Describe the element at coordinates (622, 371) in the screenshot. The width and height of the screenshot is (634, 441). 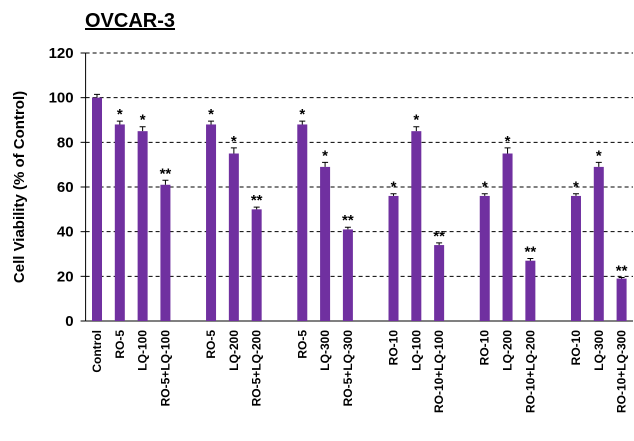
I see `x-tick-label: RO-10+LQ-300` at that location.